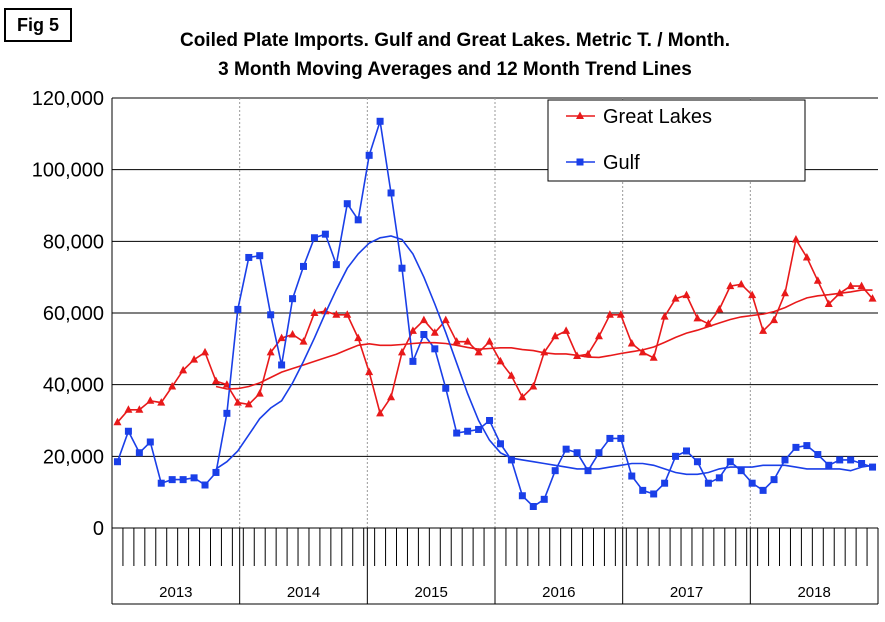 This screenshot has width=885, height=622. I want to click on y-tick-label: 120,000, so click(68, 99).